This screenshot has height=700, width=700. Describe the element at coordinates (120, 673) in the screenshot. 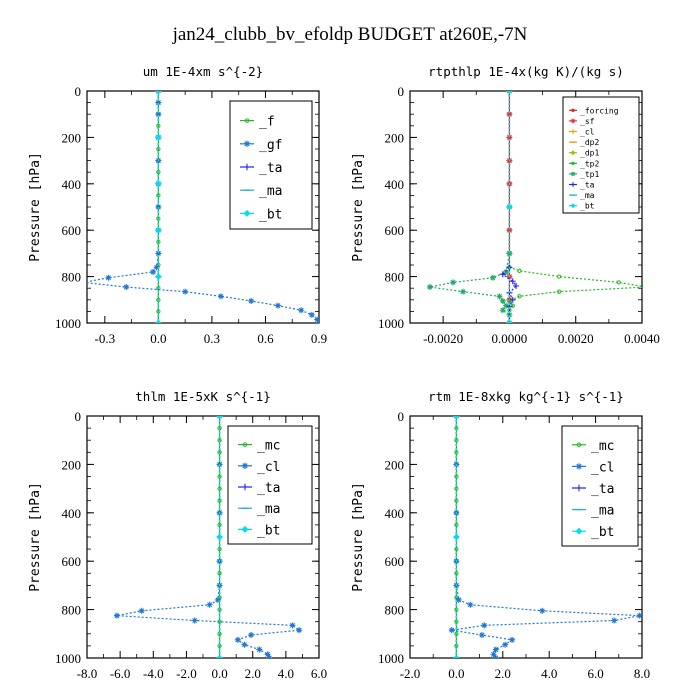

I see `x-tick-label: -6.0` at that location.